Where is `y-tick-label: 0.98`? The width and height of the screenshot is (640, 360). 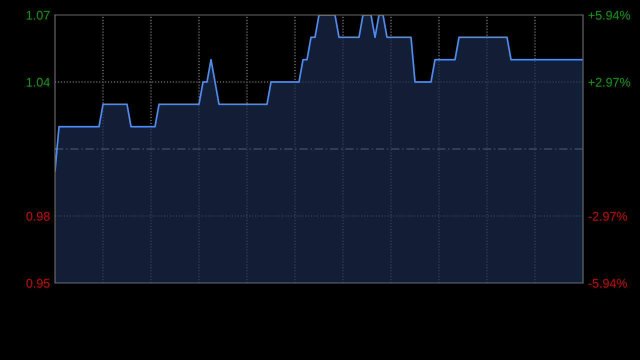
y-tick-label: 0.98 is located at coordinates (38, 216).